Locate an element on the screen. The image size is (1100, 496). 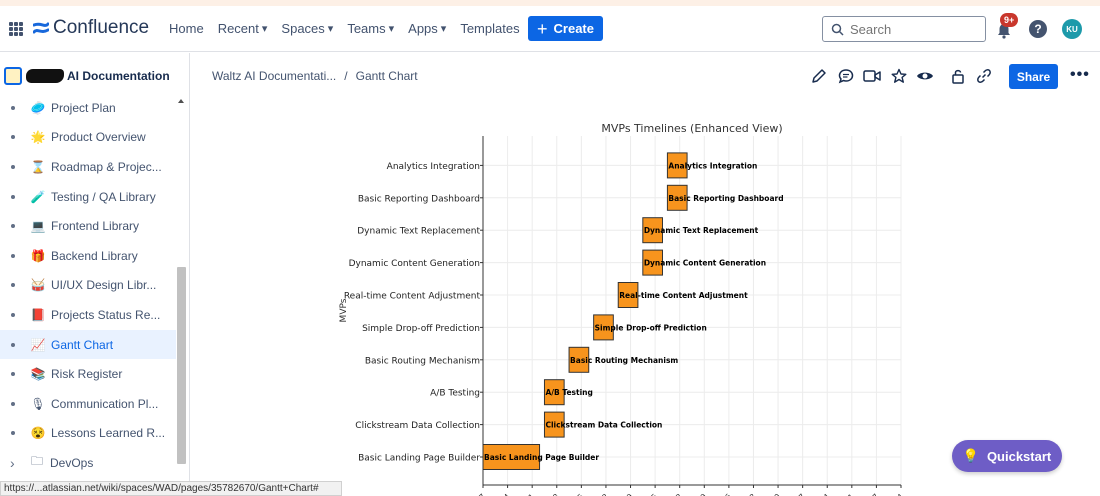
breadcrumb-current: Gantt Chart is located at coordinates (386, 76).